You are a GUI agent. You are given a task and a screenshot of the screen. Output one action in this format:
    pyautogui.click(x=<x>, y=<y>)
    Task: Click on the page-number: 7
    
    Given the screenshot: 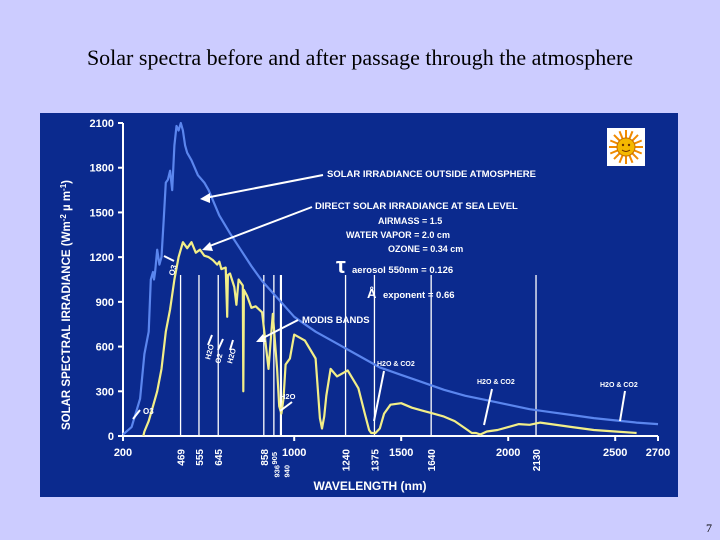 What is the action you would take?
    pyautogui.click(x=709, y=528)
    